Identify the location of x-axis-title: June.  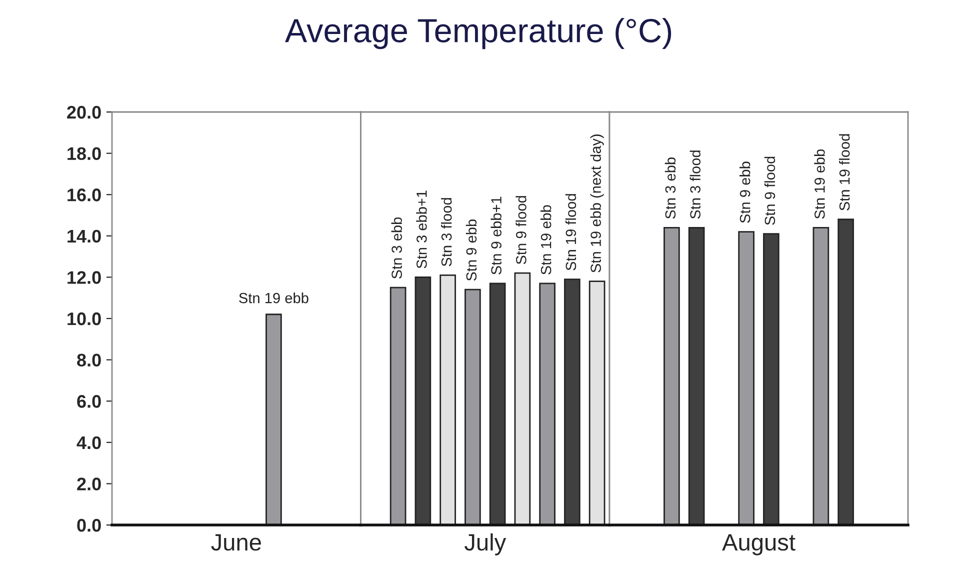
(236, 542).